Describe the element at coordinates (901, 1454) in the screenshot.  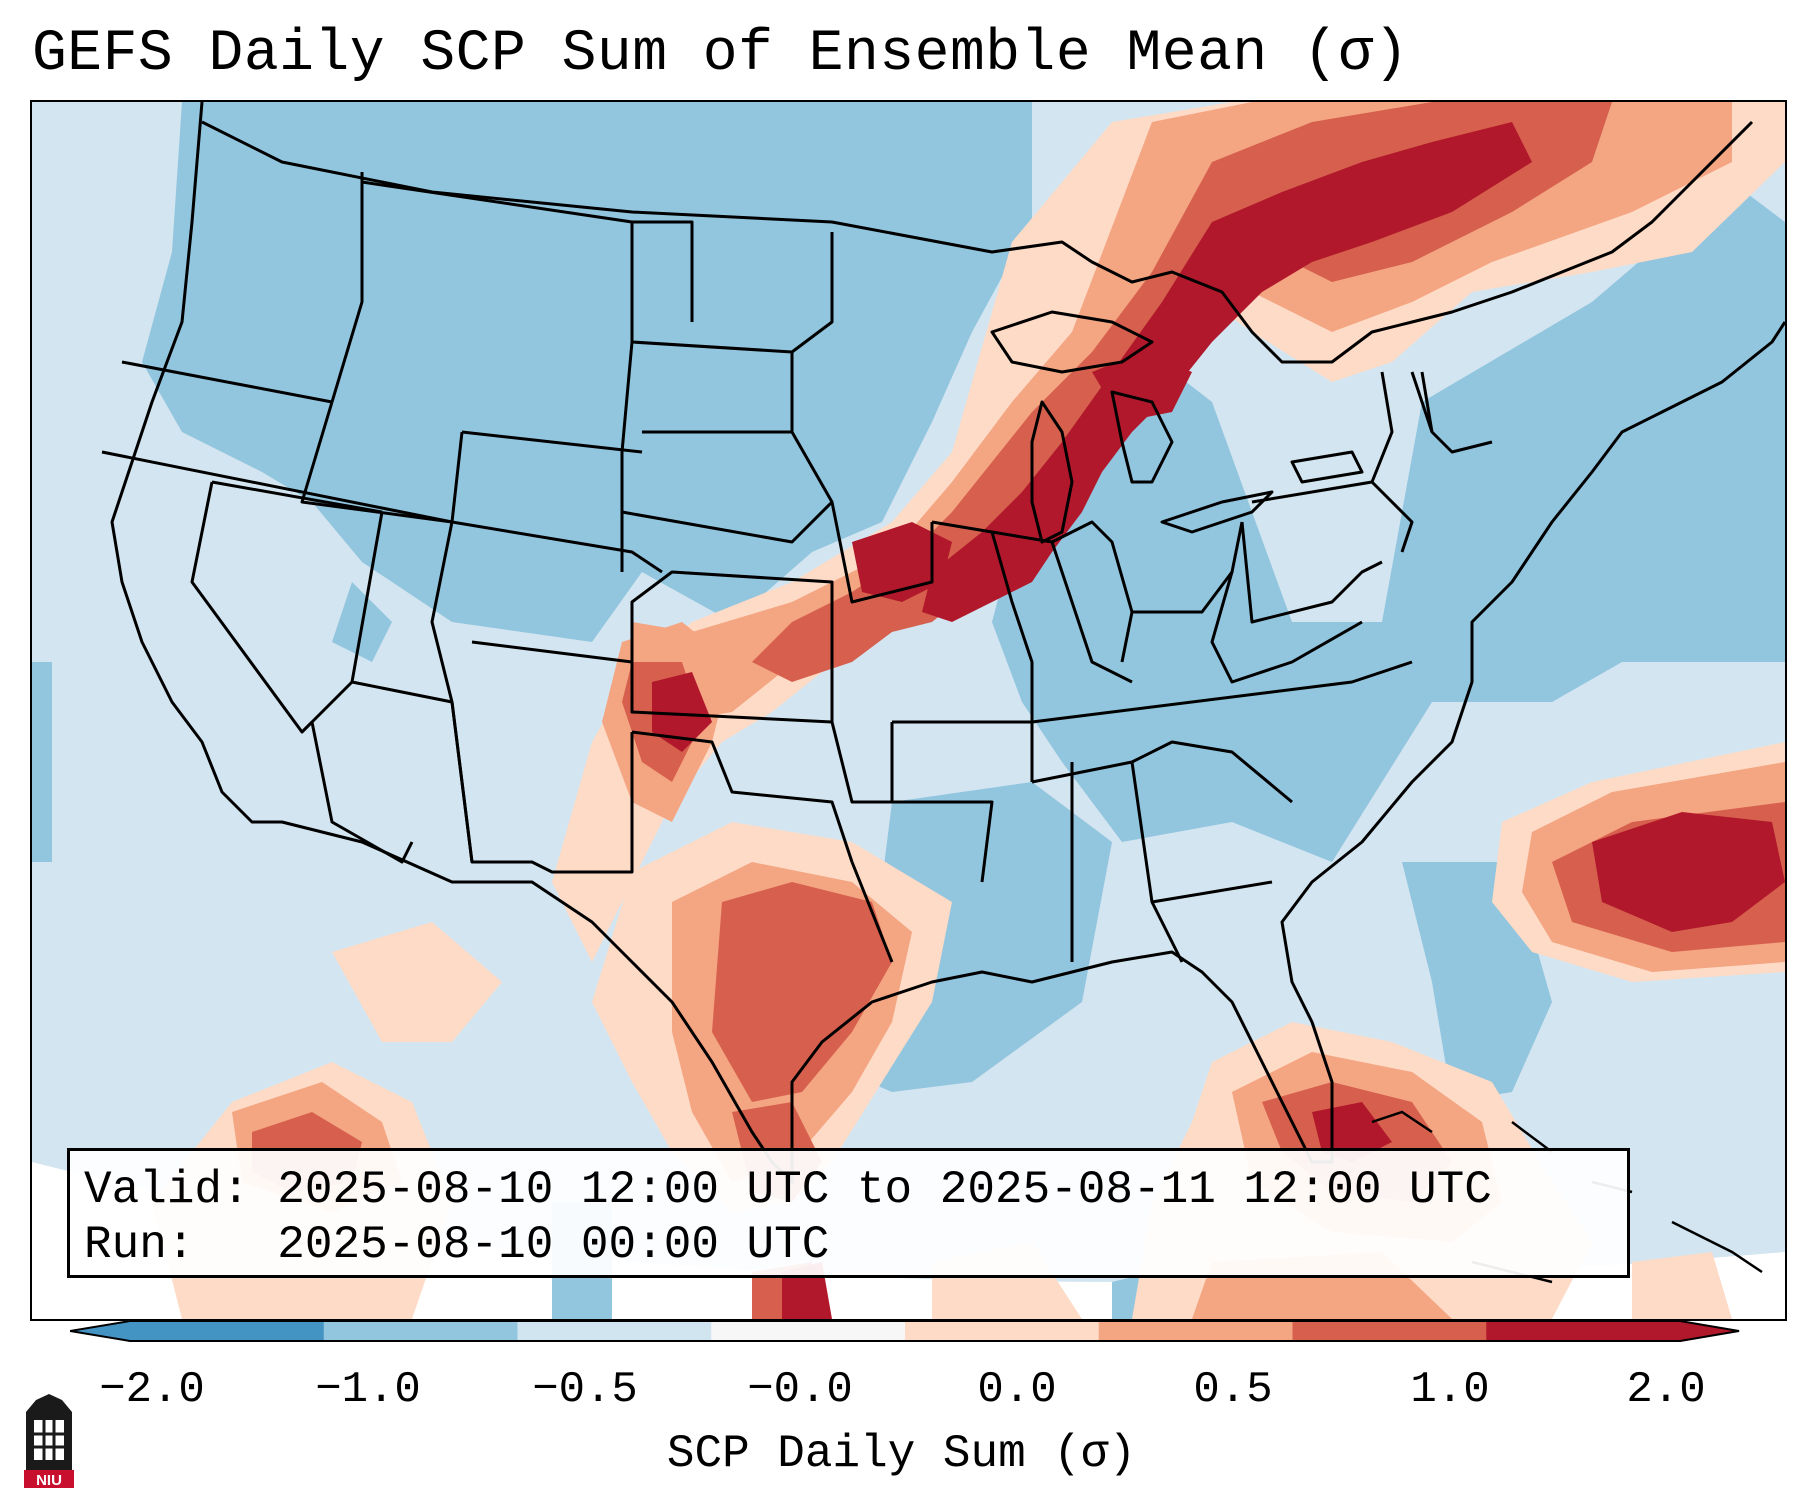
I see `colorbar-label: SCP Daily Sum (σ)` at that location.